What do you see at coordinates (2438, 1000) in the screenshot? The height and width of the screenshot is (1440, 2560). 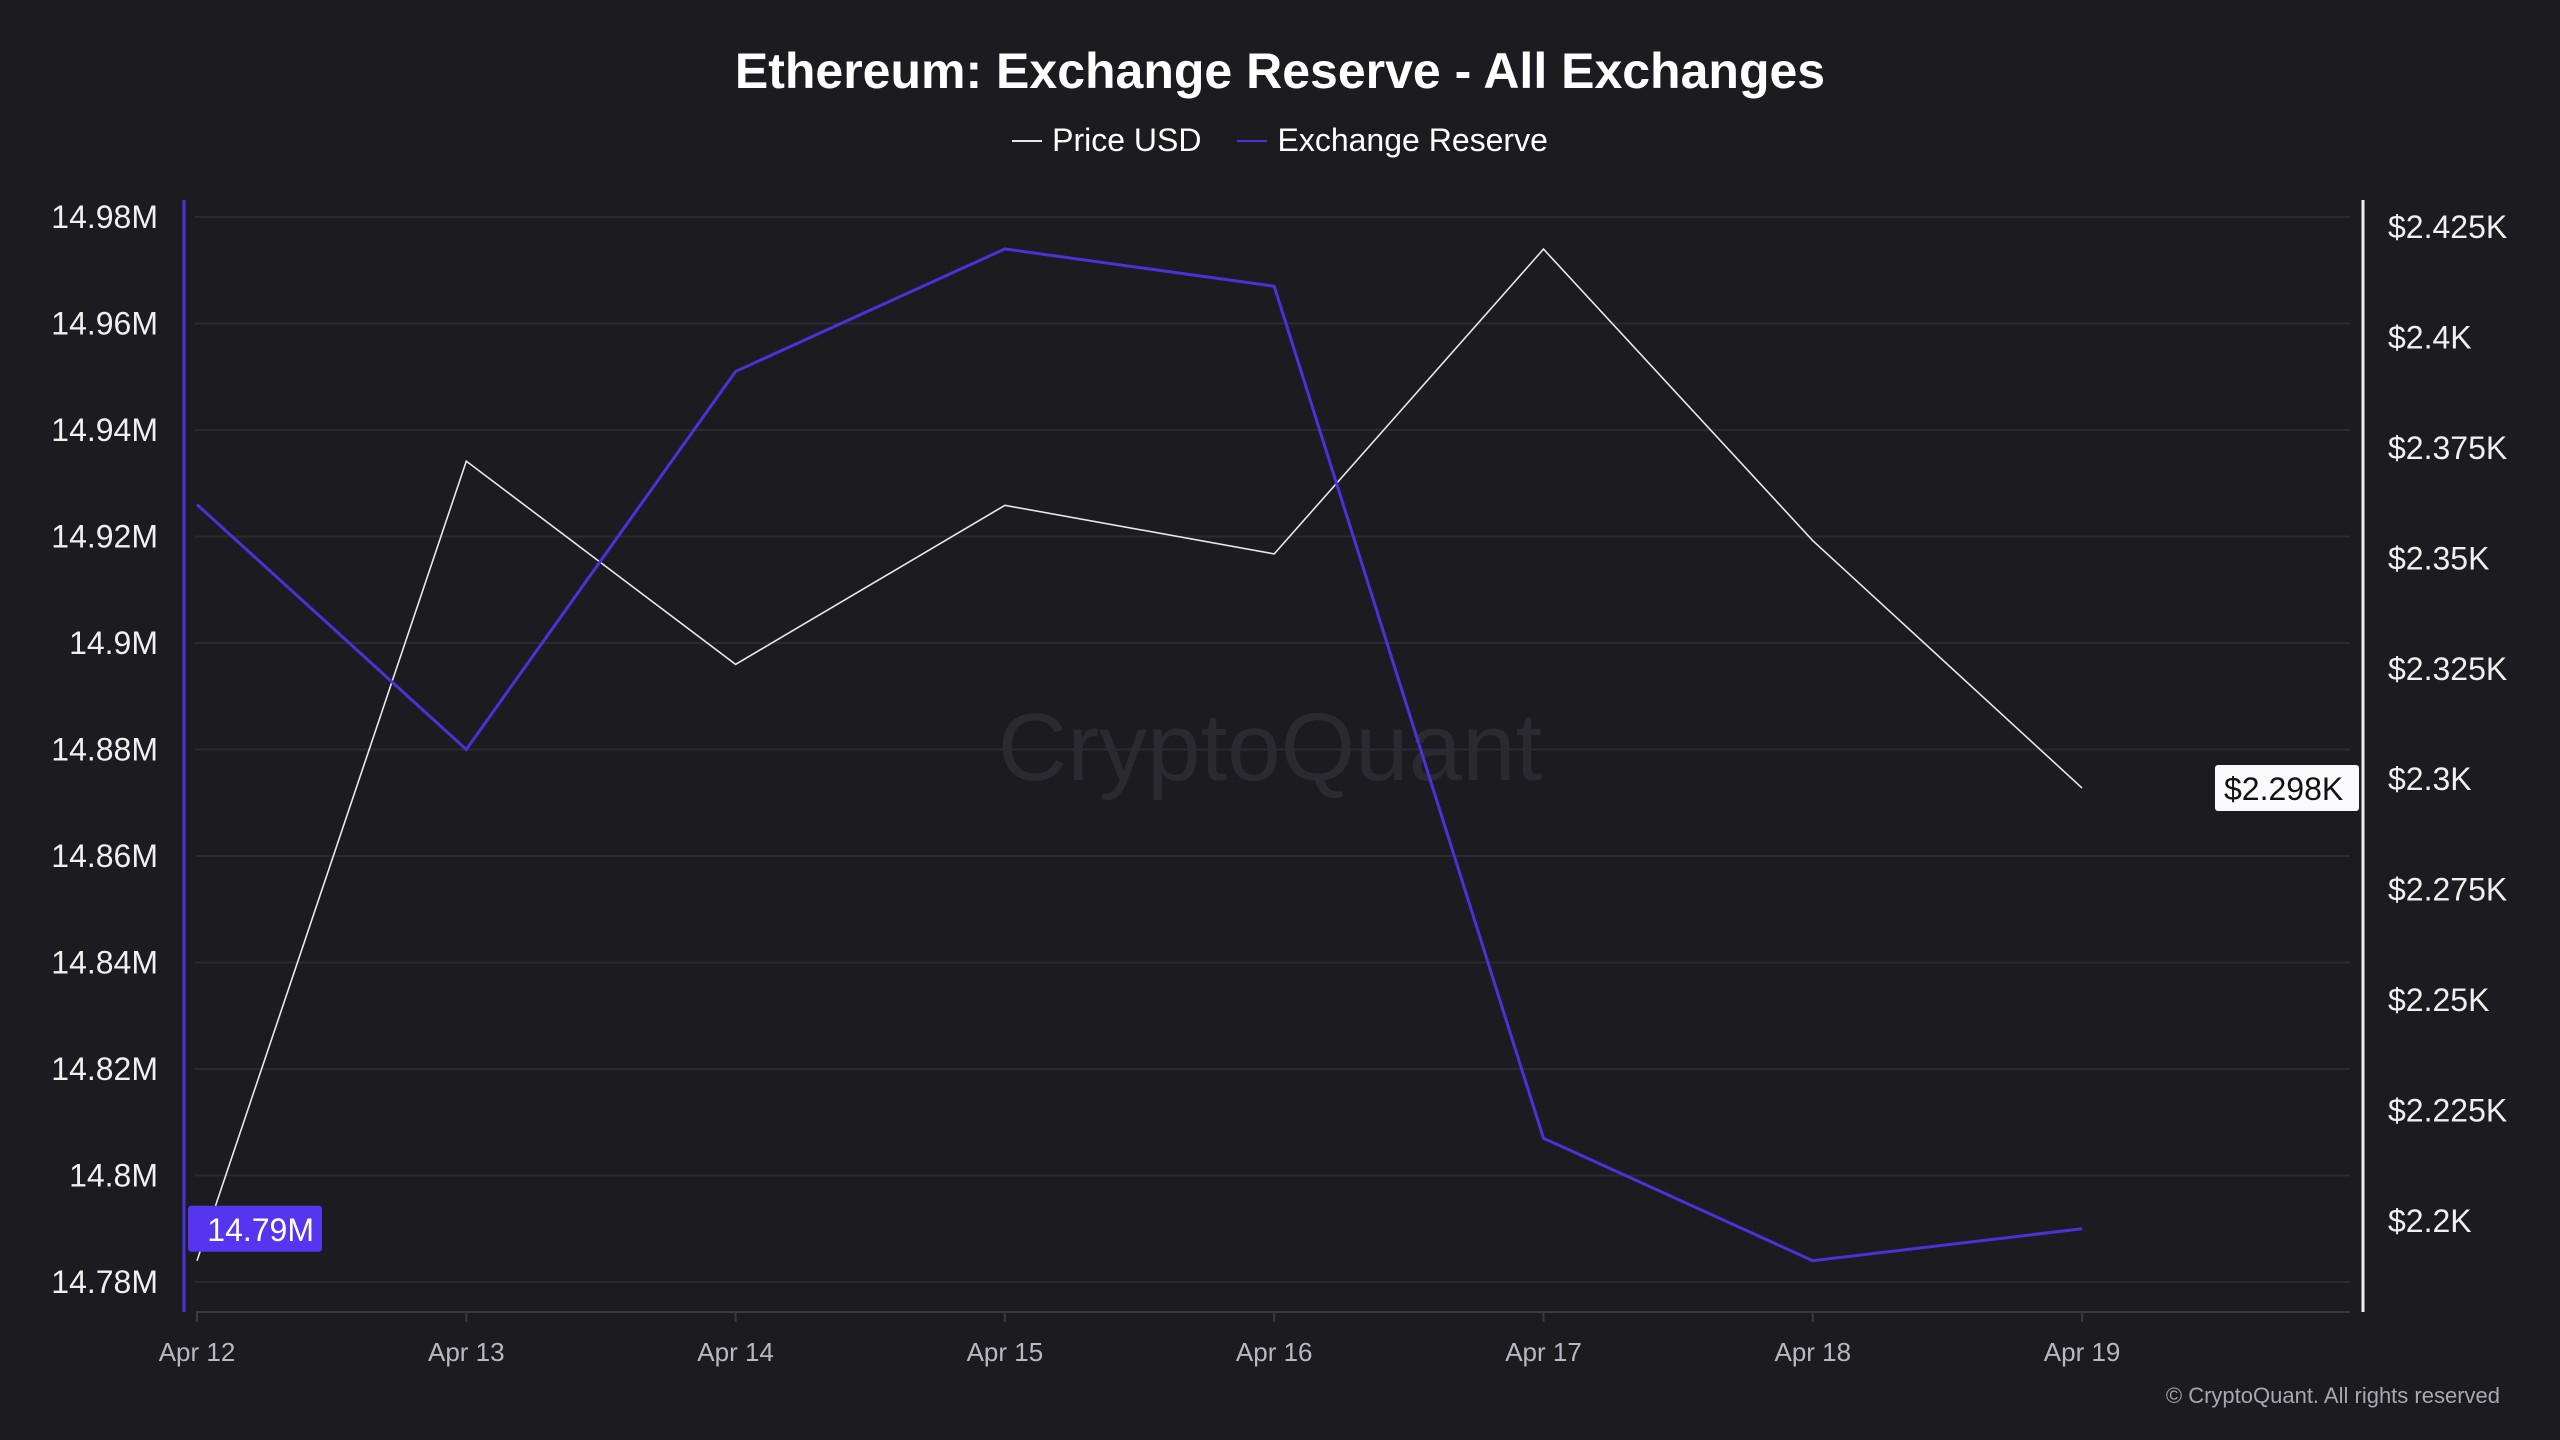 I see `right-tick-label: $2.25K` at bounding box center [2438, 1000].